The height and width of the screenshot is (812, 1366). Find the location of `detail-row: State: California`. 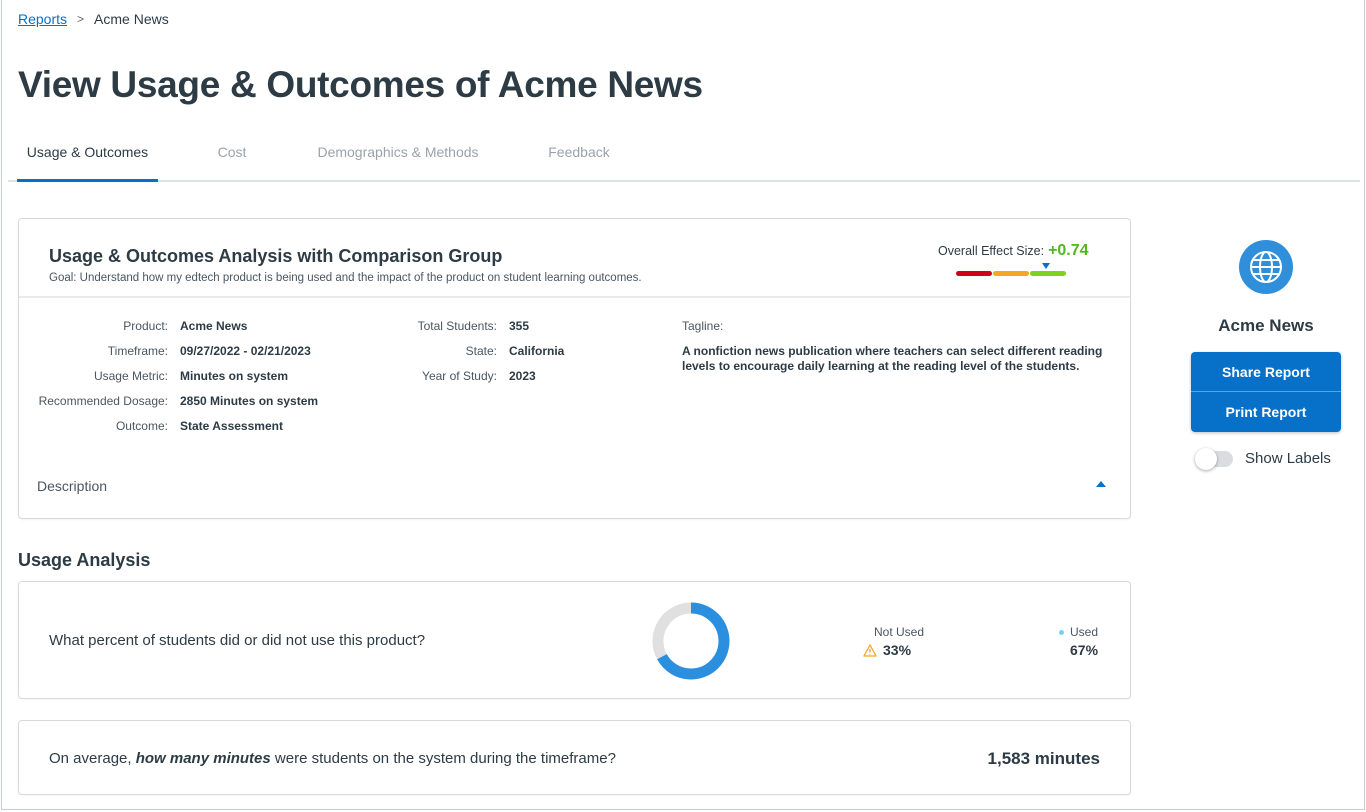

detail-row: State: California is located at coordinates (457, 351).